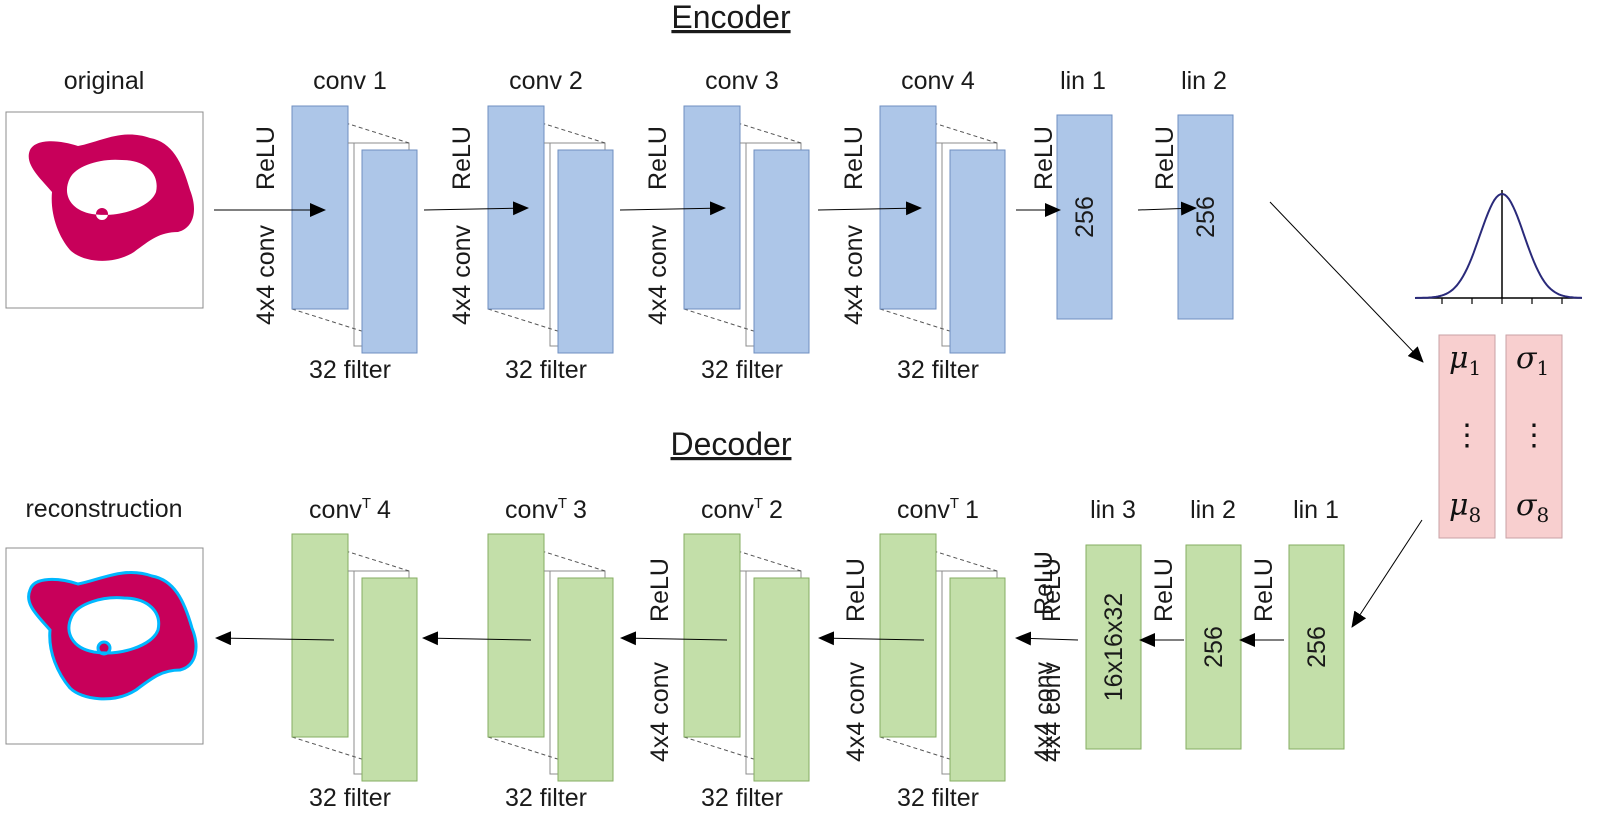 The width and height of the screenshot is (1600, 819). I want to click on encoder-conv-4-filters: 32 filter, so click(938, 370).